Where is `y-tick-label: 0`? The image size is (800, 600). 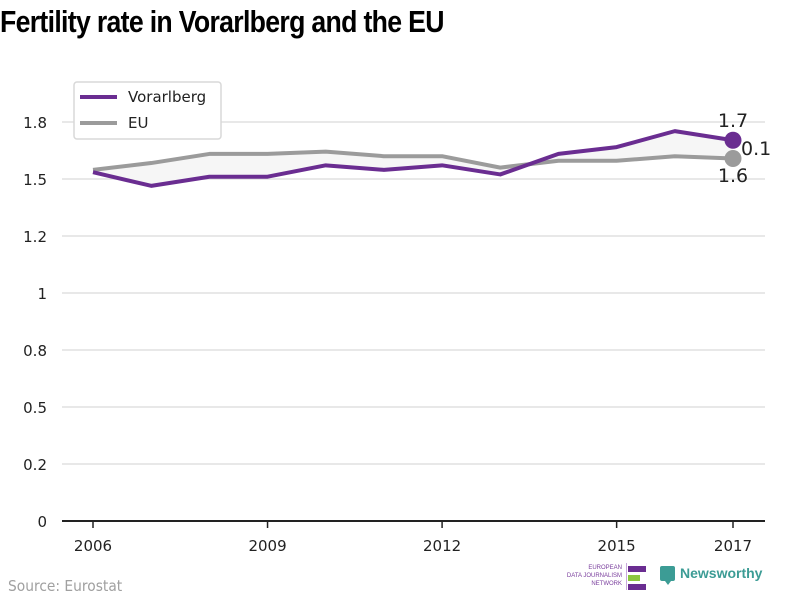
y-tick-label: 0 is located at coordinates (42, 522).